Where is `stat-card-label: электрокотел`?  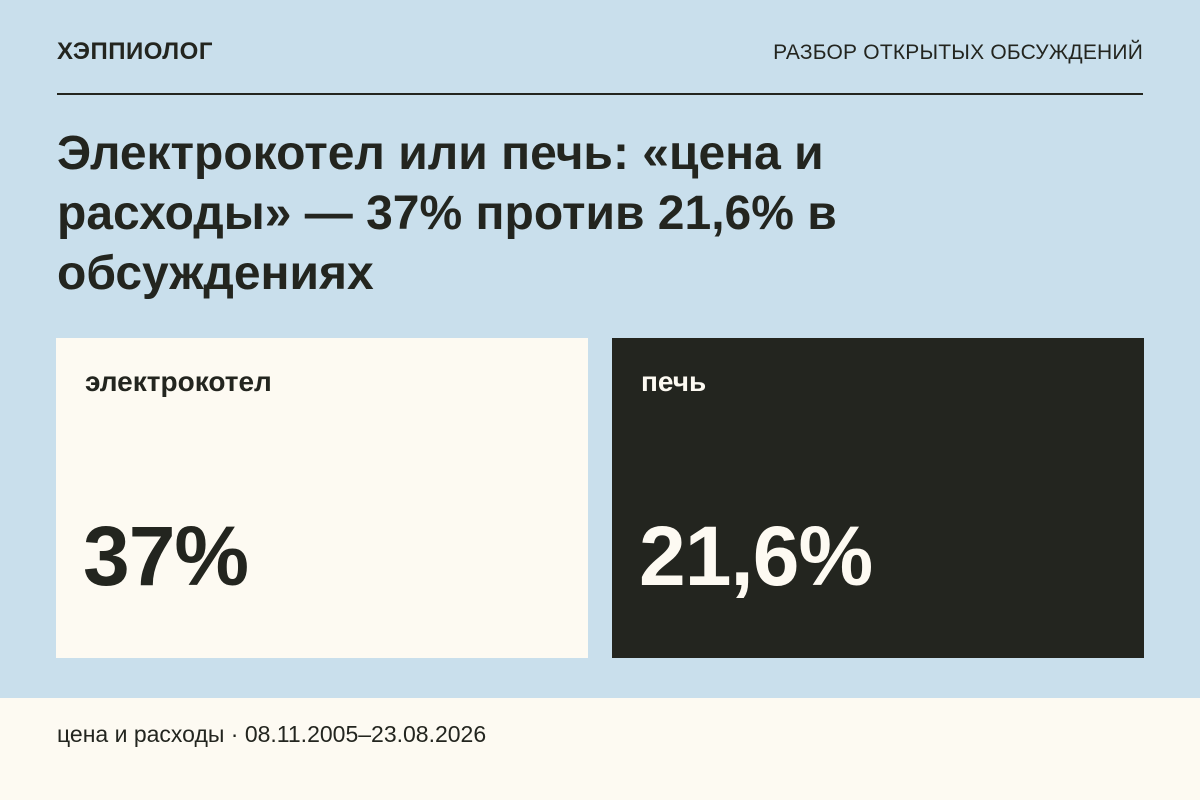 stat-card-label: электрокотел is located at coordinates (178, 381).